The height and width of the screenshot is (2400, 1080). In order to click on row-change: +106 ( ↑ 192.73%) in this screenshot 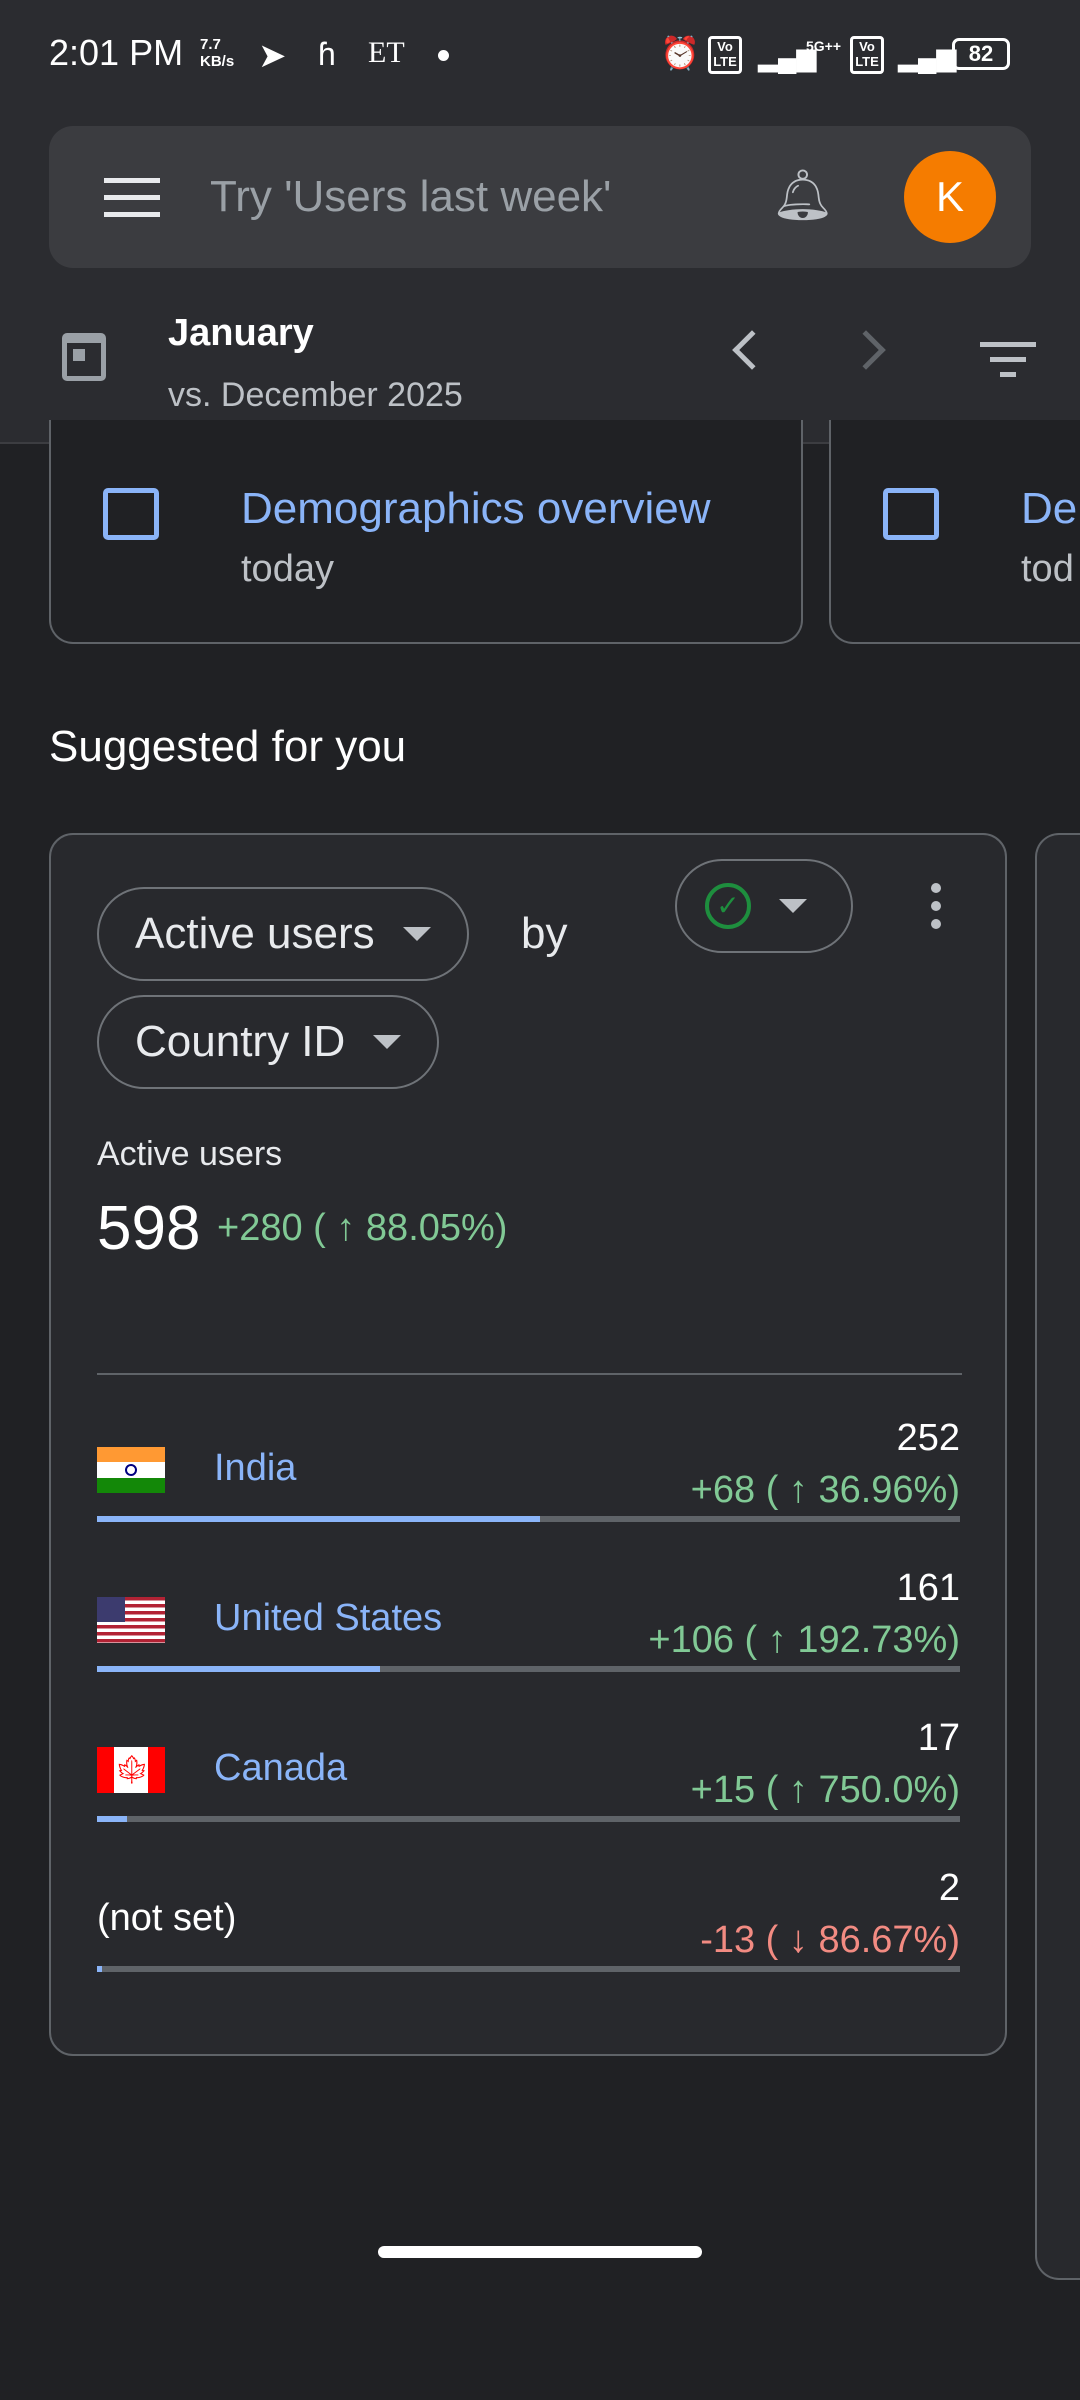, I will do `click(804, 1640)`.